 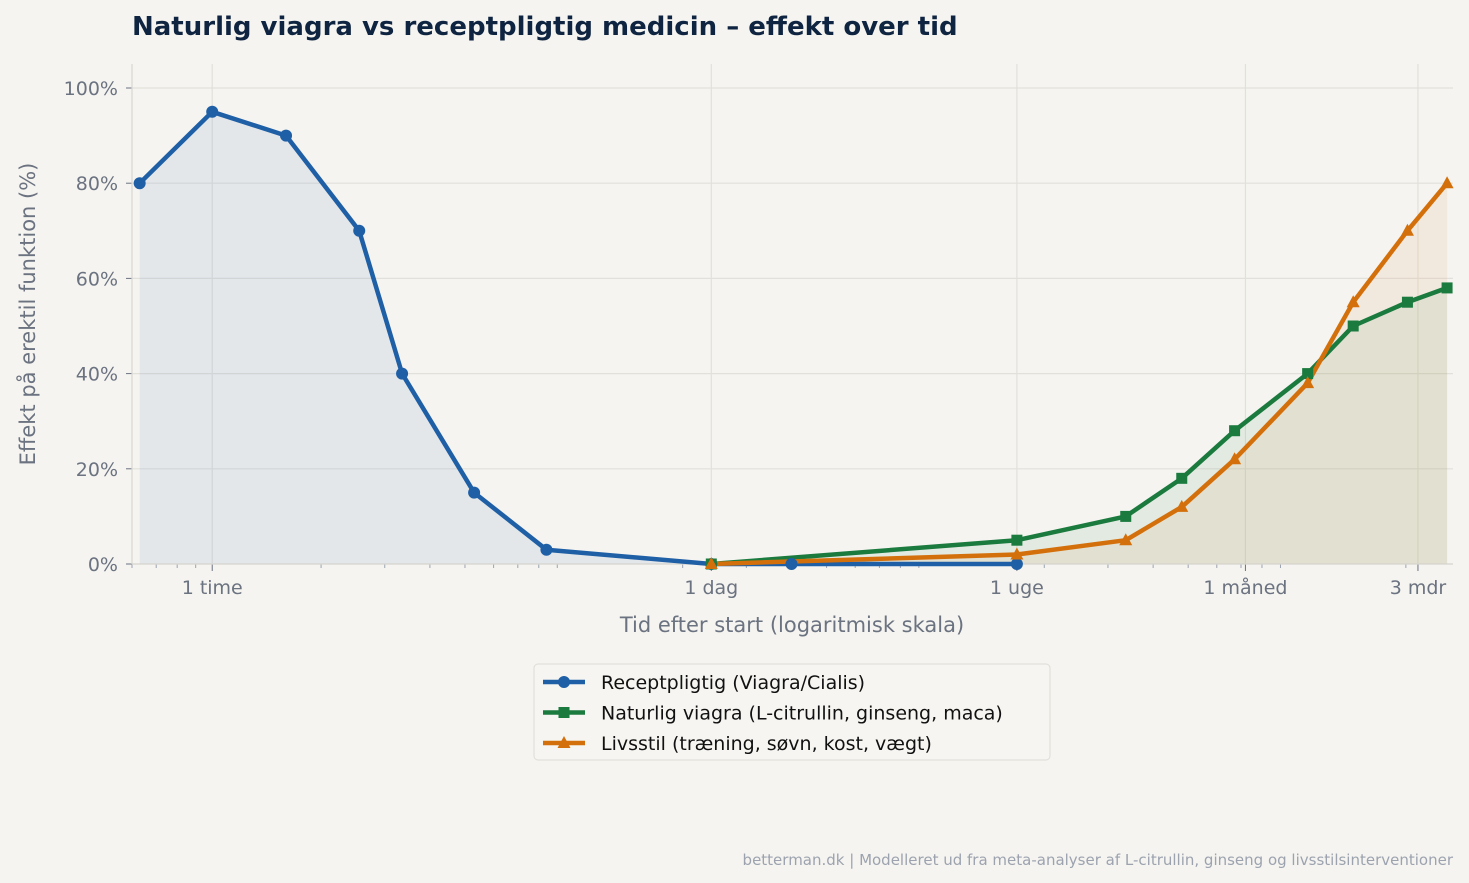 I want to click on x-tick-label: 1 dag, so click(x=711, y=588).